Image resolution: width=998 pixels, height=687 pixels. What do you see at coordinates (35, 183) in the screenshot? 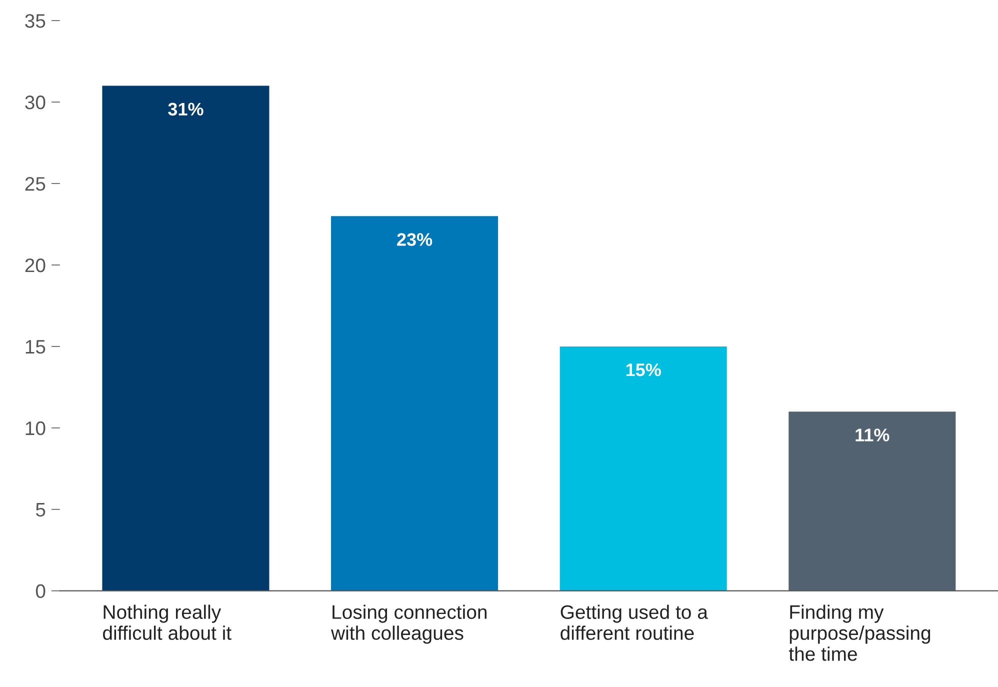
I see `y-tick-label: 25` at bounding box center [35, 183].